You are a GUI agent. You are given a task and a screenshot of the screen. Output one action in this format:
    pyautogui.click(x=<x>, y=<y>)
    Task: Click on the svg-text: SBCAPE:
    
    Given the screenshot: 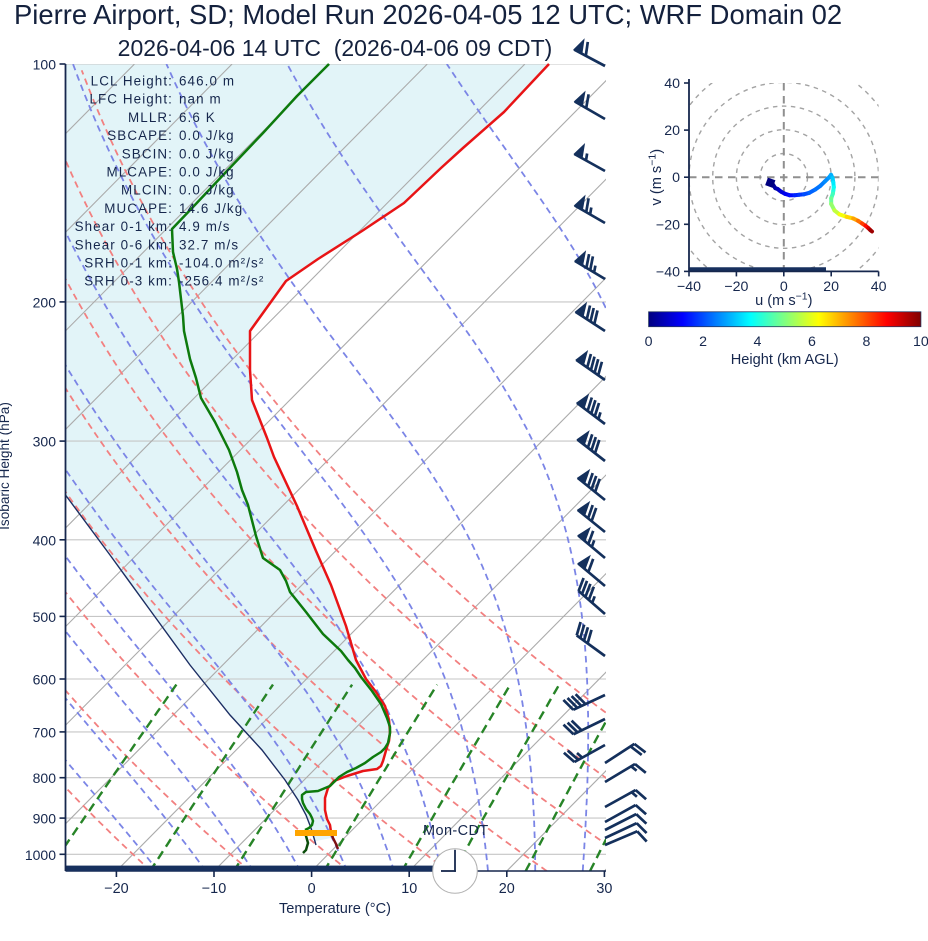 What is the action you would take?
    pyautogui.click(x=140, y=135)
    